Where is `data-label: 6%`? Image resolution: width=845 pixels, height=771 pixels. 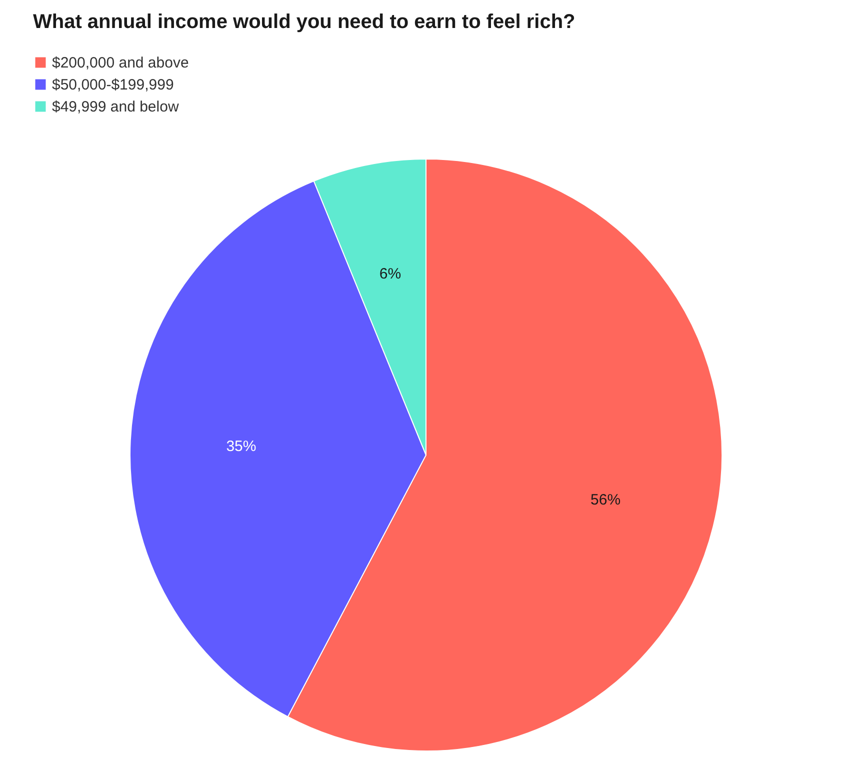
data-label: 6% is located at coordinates (390, 273).